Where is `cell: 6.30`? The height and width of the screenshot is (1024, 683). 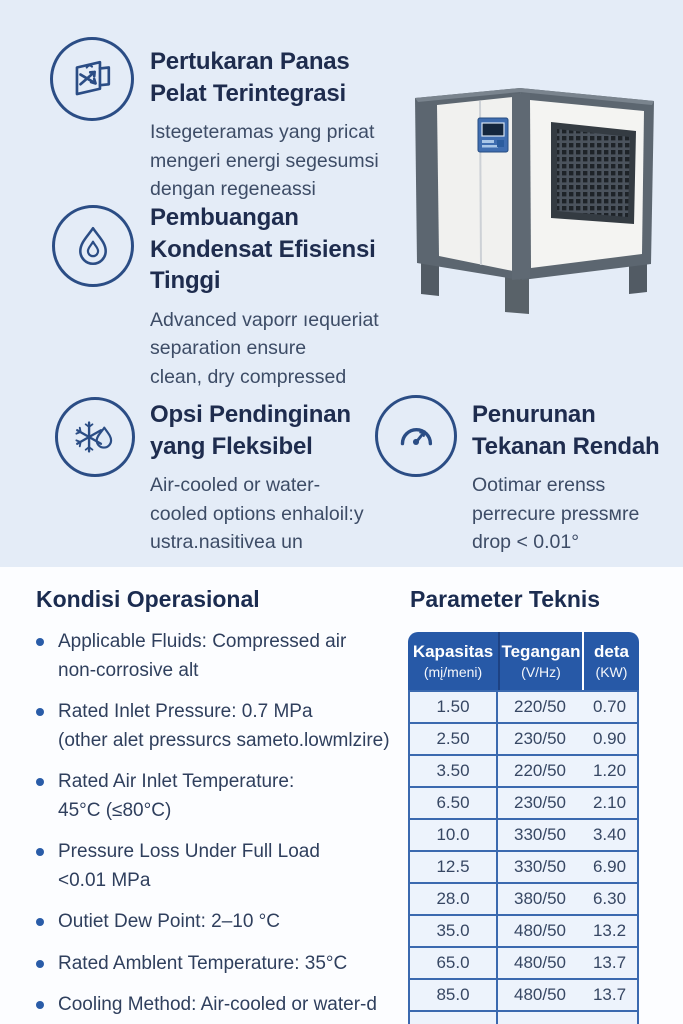
cell: 6.30 is located at coordinates (609, 898).